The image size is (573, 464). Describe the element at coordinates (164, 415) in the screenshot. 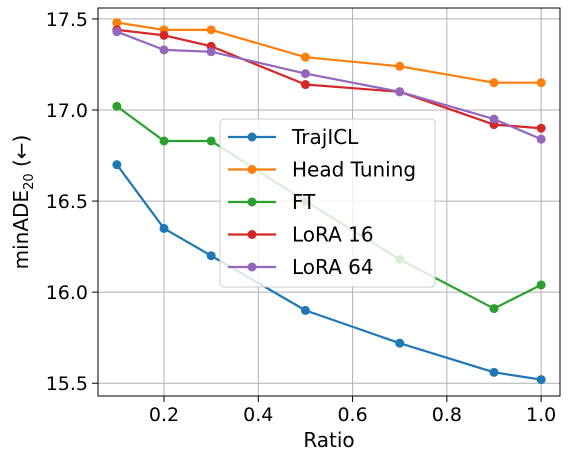

I see `x-tick-label: 0.2` at that location.